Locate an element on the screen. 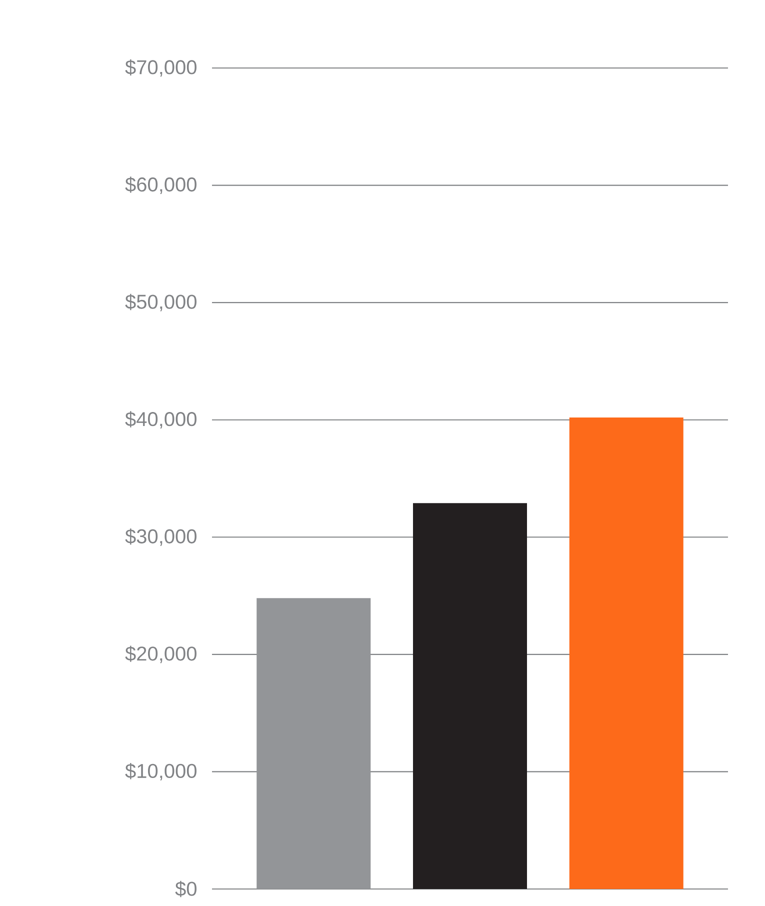  y-tick-label: $60,000 is located at coordinates (160, 185).